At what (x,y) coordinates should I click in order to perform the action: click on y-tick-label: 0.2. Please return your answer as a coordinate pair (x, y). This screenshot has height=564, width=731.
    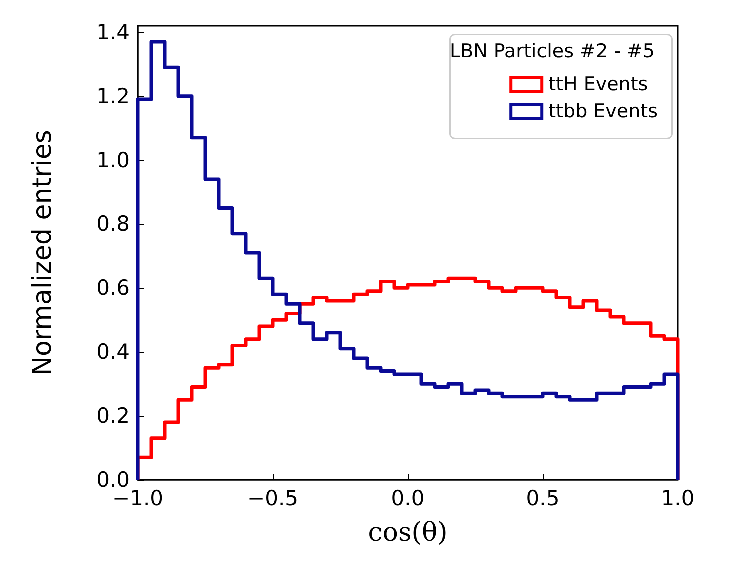
    Looking at the image, I should click on (113, 416).